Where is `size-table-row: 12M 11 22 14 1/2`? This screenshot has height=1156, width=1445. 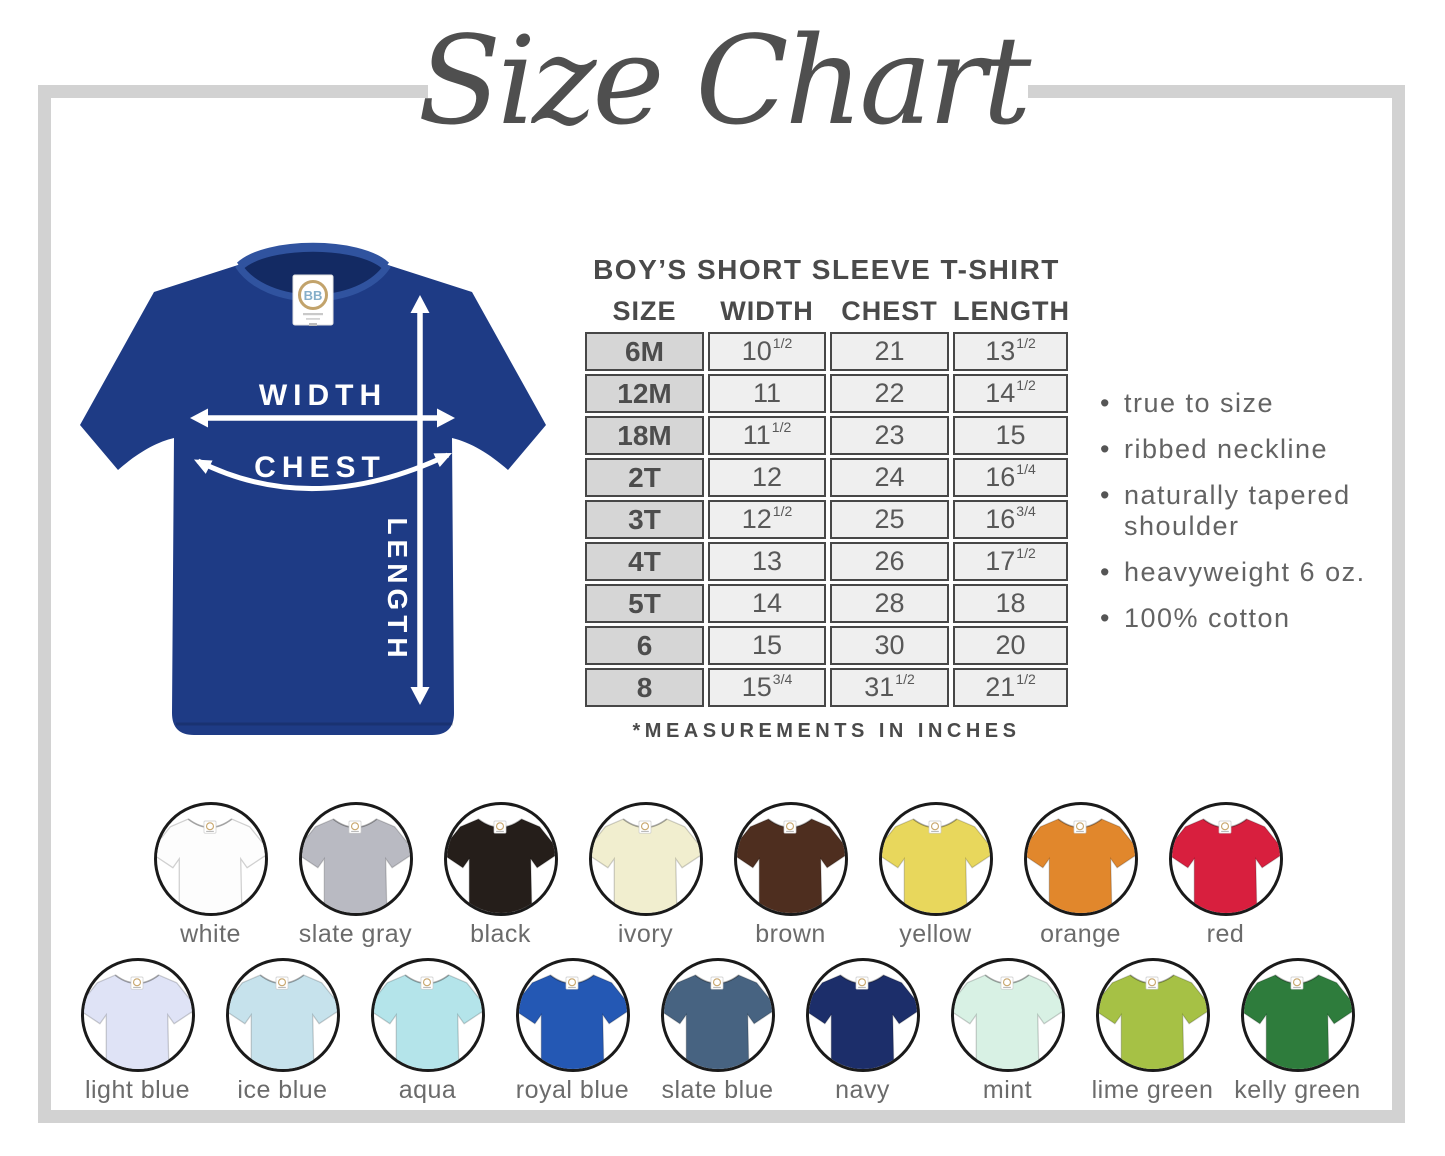 size-table-row: 12M 11 22 14 1/2 is located at coordinates (826, 393).